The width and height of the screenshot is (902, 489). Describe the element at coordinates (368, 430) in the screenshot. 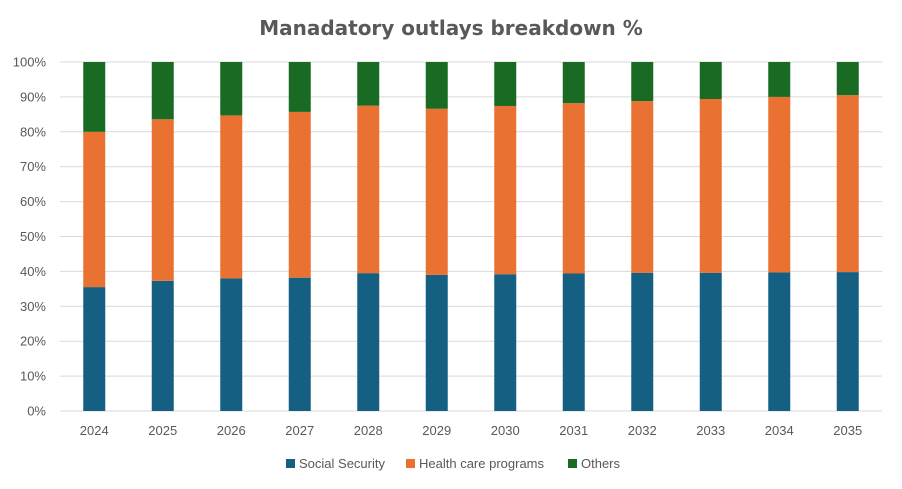

I see `x-tick-label: 2028` at that location.